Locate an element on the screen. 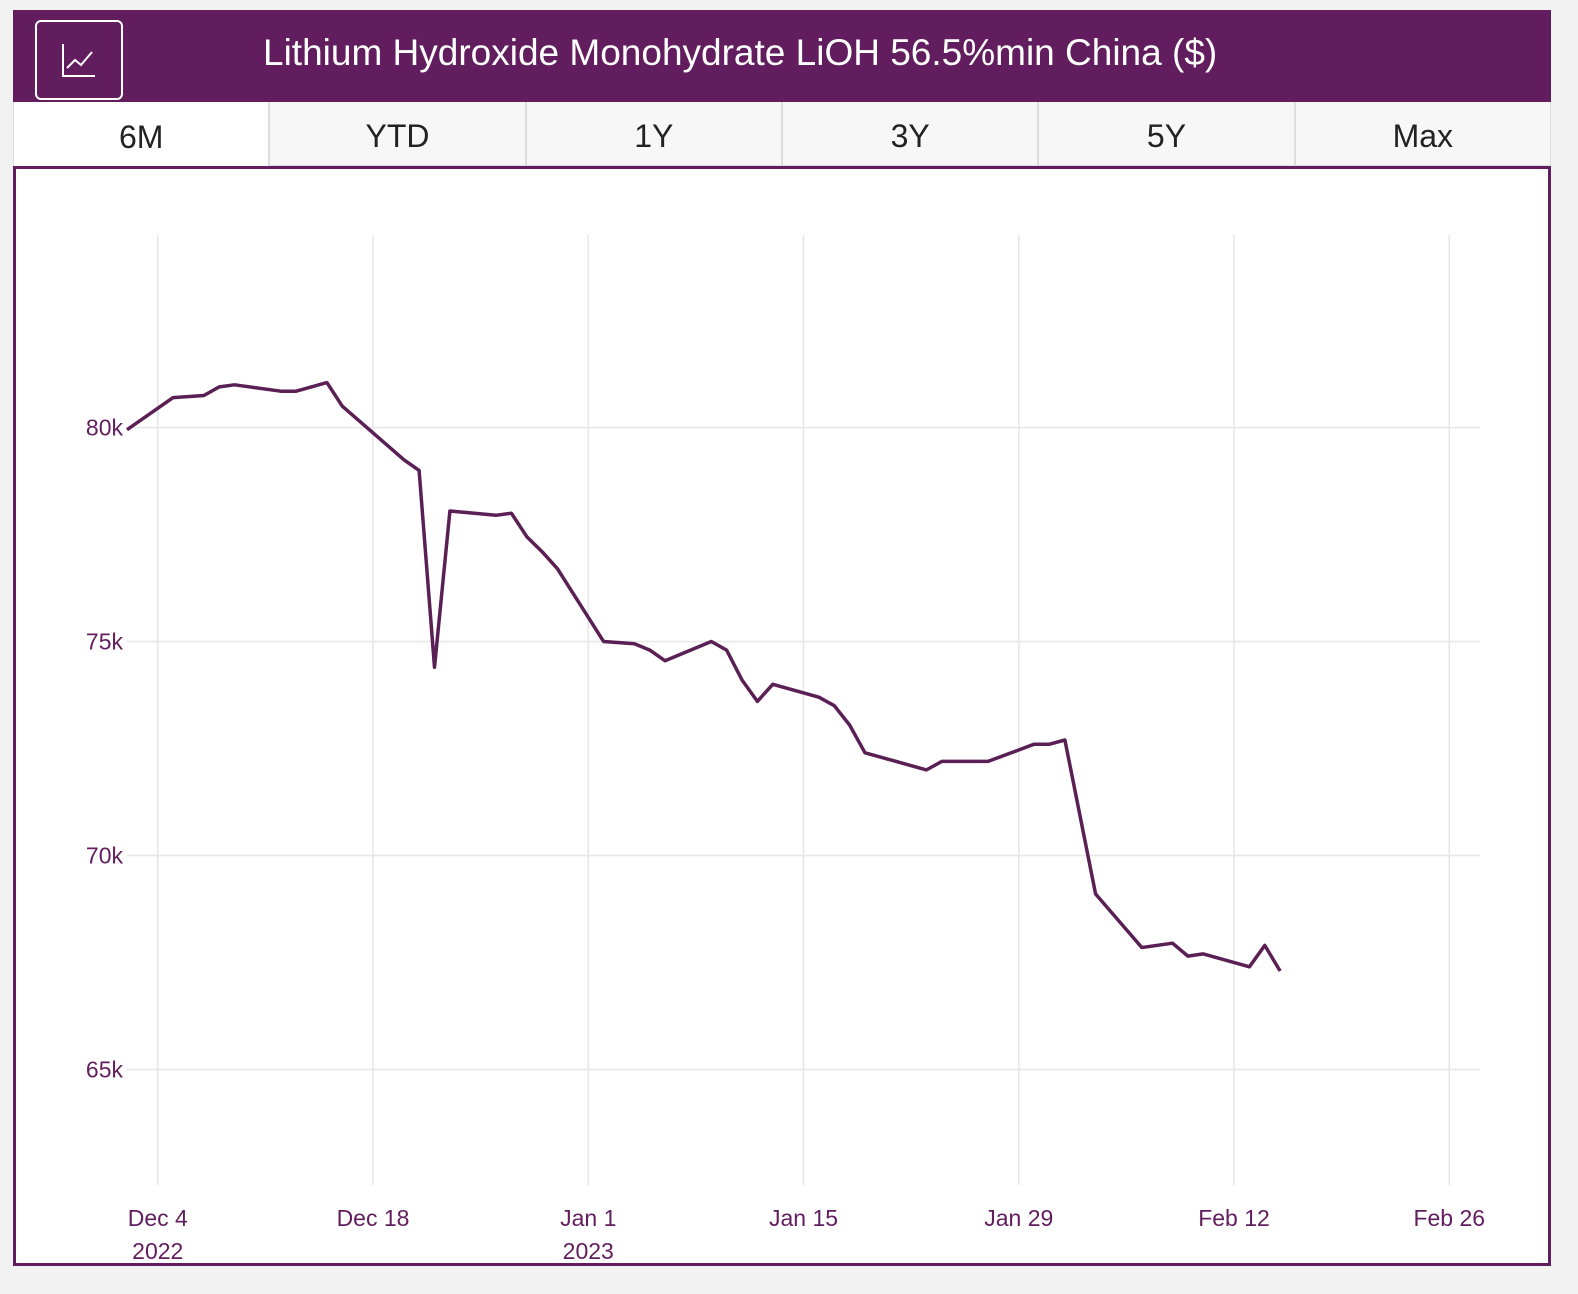 This screenshot has width=1578, height=1294. x-tick-label: Jan 15 is located at coordinates (803, 1218).